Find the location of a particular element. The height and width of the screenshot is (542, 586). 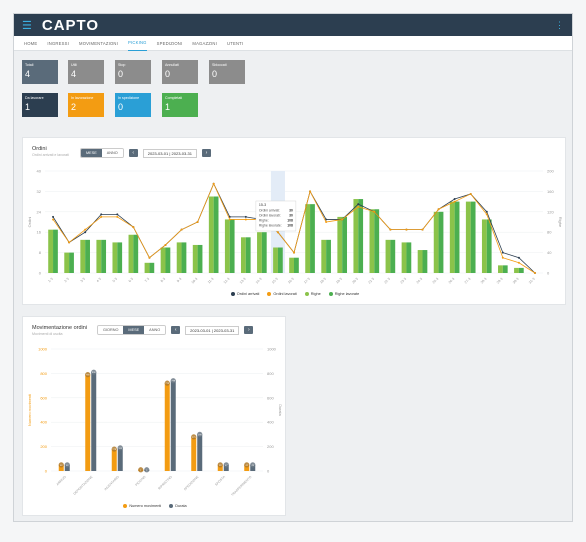

menu-item-2: MOVIMENTAZIONI is located at coordinates (99, 43).